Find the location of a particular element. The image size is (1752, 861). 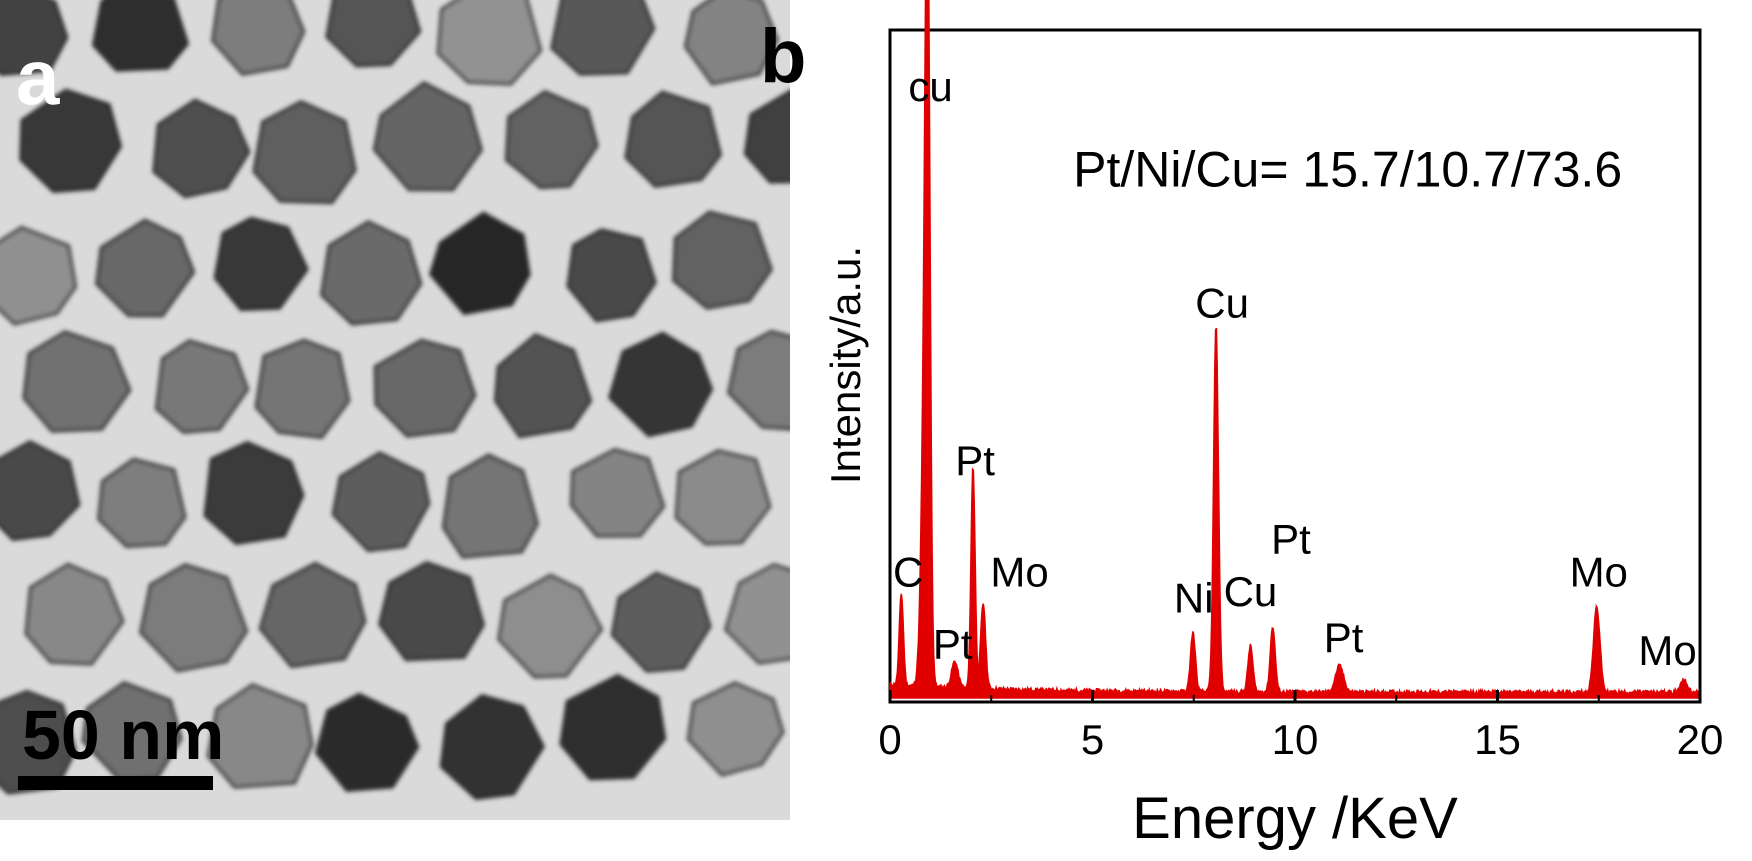

x-tick-label: 5 is located at coordinates (1092, 739).